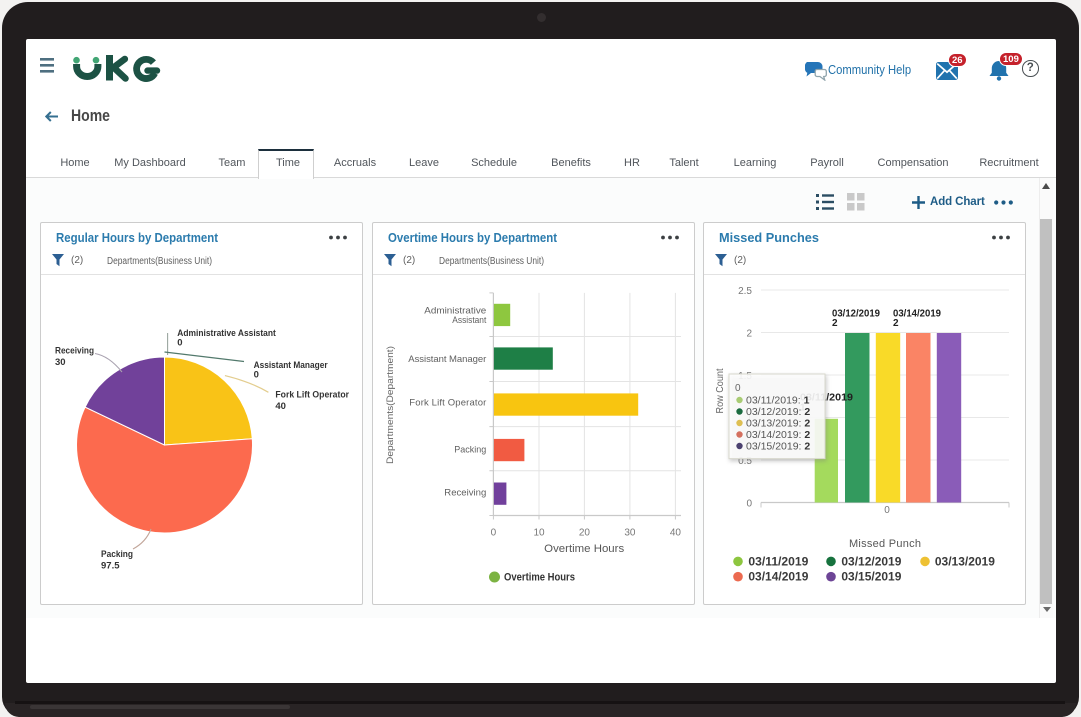  I want to click on svg-text: 03/13/2019: 2, so click(778, 424).